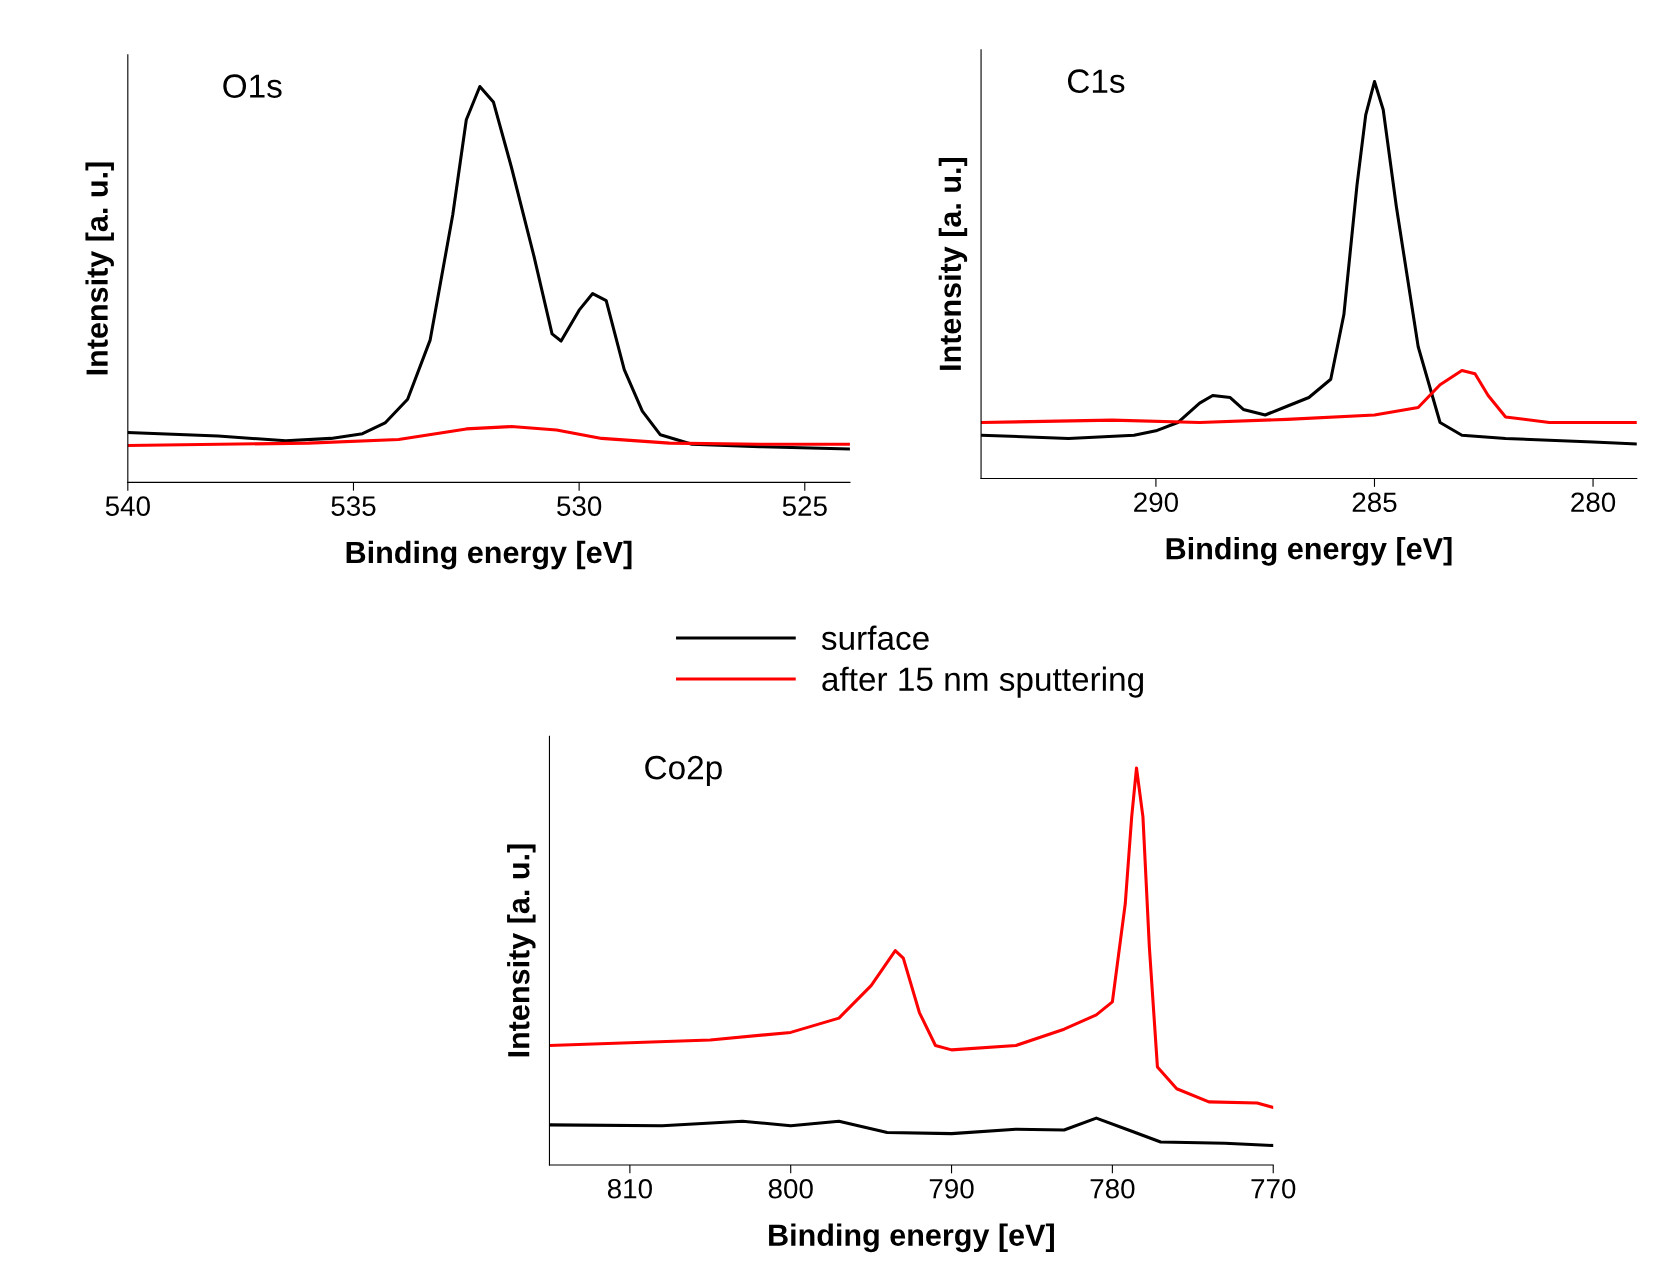 Image resolution: width=1660 pixels, height=1276 pixels. Describe the element at coordinates (1593, 502) in the screenshot. I see `x-tick-label: 280` at that location.